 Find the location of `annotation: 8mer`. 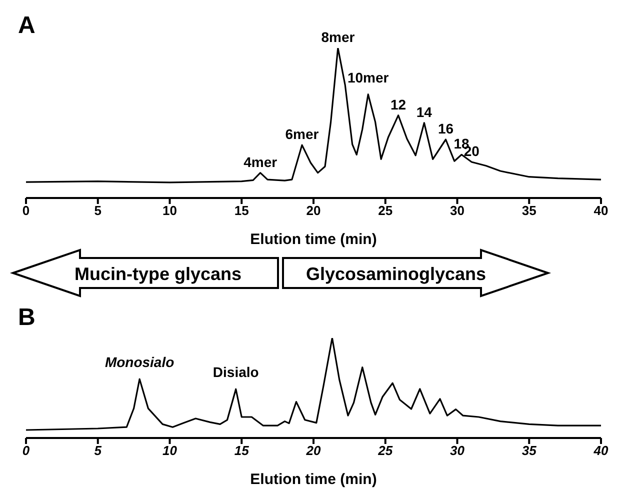

annotation: 8mer is located at coordinates (338, 37).